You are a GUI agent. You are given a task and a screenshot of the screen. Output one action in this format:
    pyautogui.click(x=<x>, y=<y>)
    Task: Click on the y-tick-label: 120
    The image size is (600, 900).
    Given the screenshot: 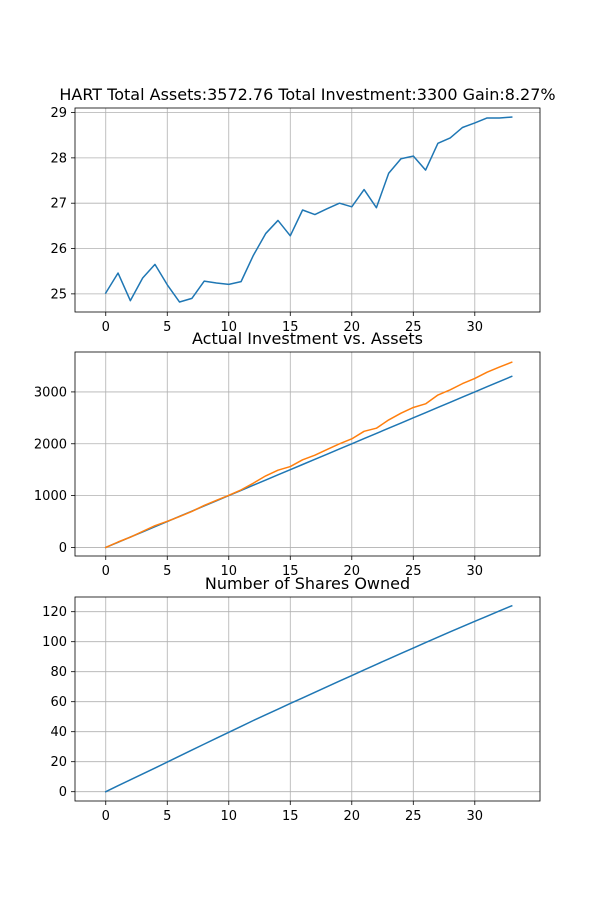 What is the action you would take?
    pyautogui.click(x=54, y=612)
    